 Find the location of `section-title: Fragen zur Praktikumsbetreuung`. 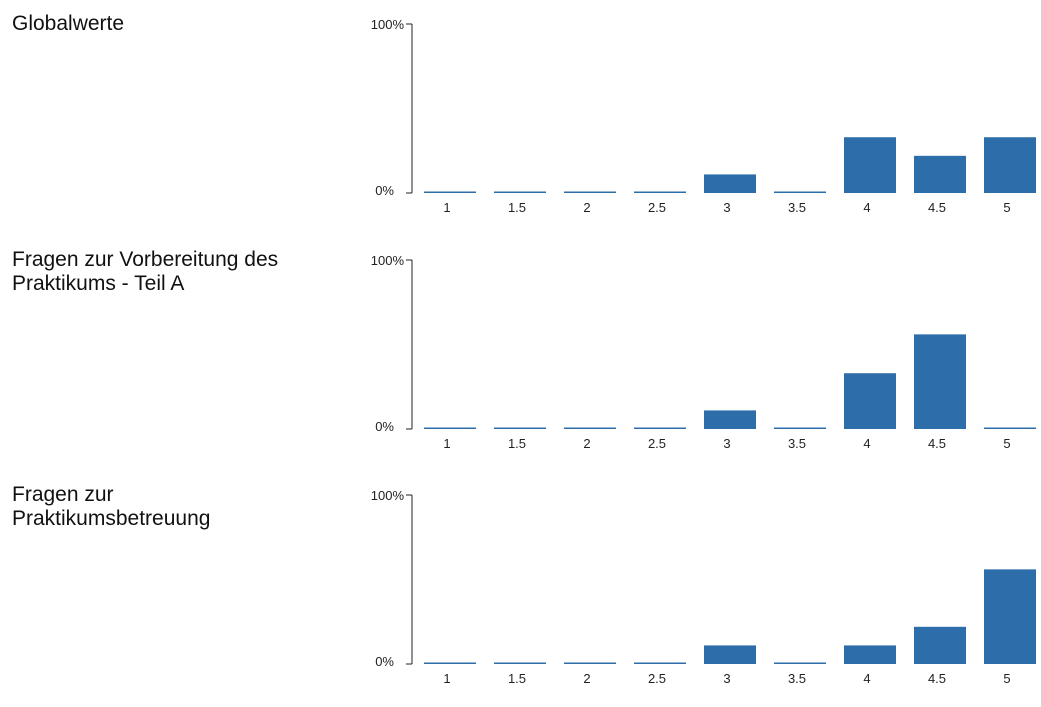

section-title: Fragen zur Praktikumsbetreuung is located at coordinates (111, 506).